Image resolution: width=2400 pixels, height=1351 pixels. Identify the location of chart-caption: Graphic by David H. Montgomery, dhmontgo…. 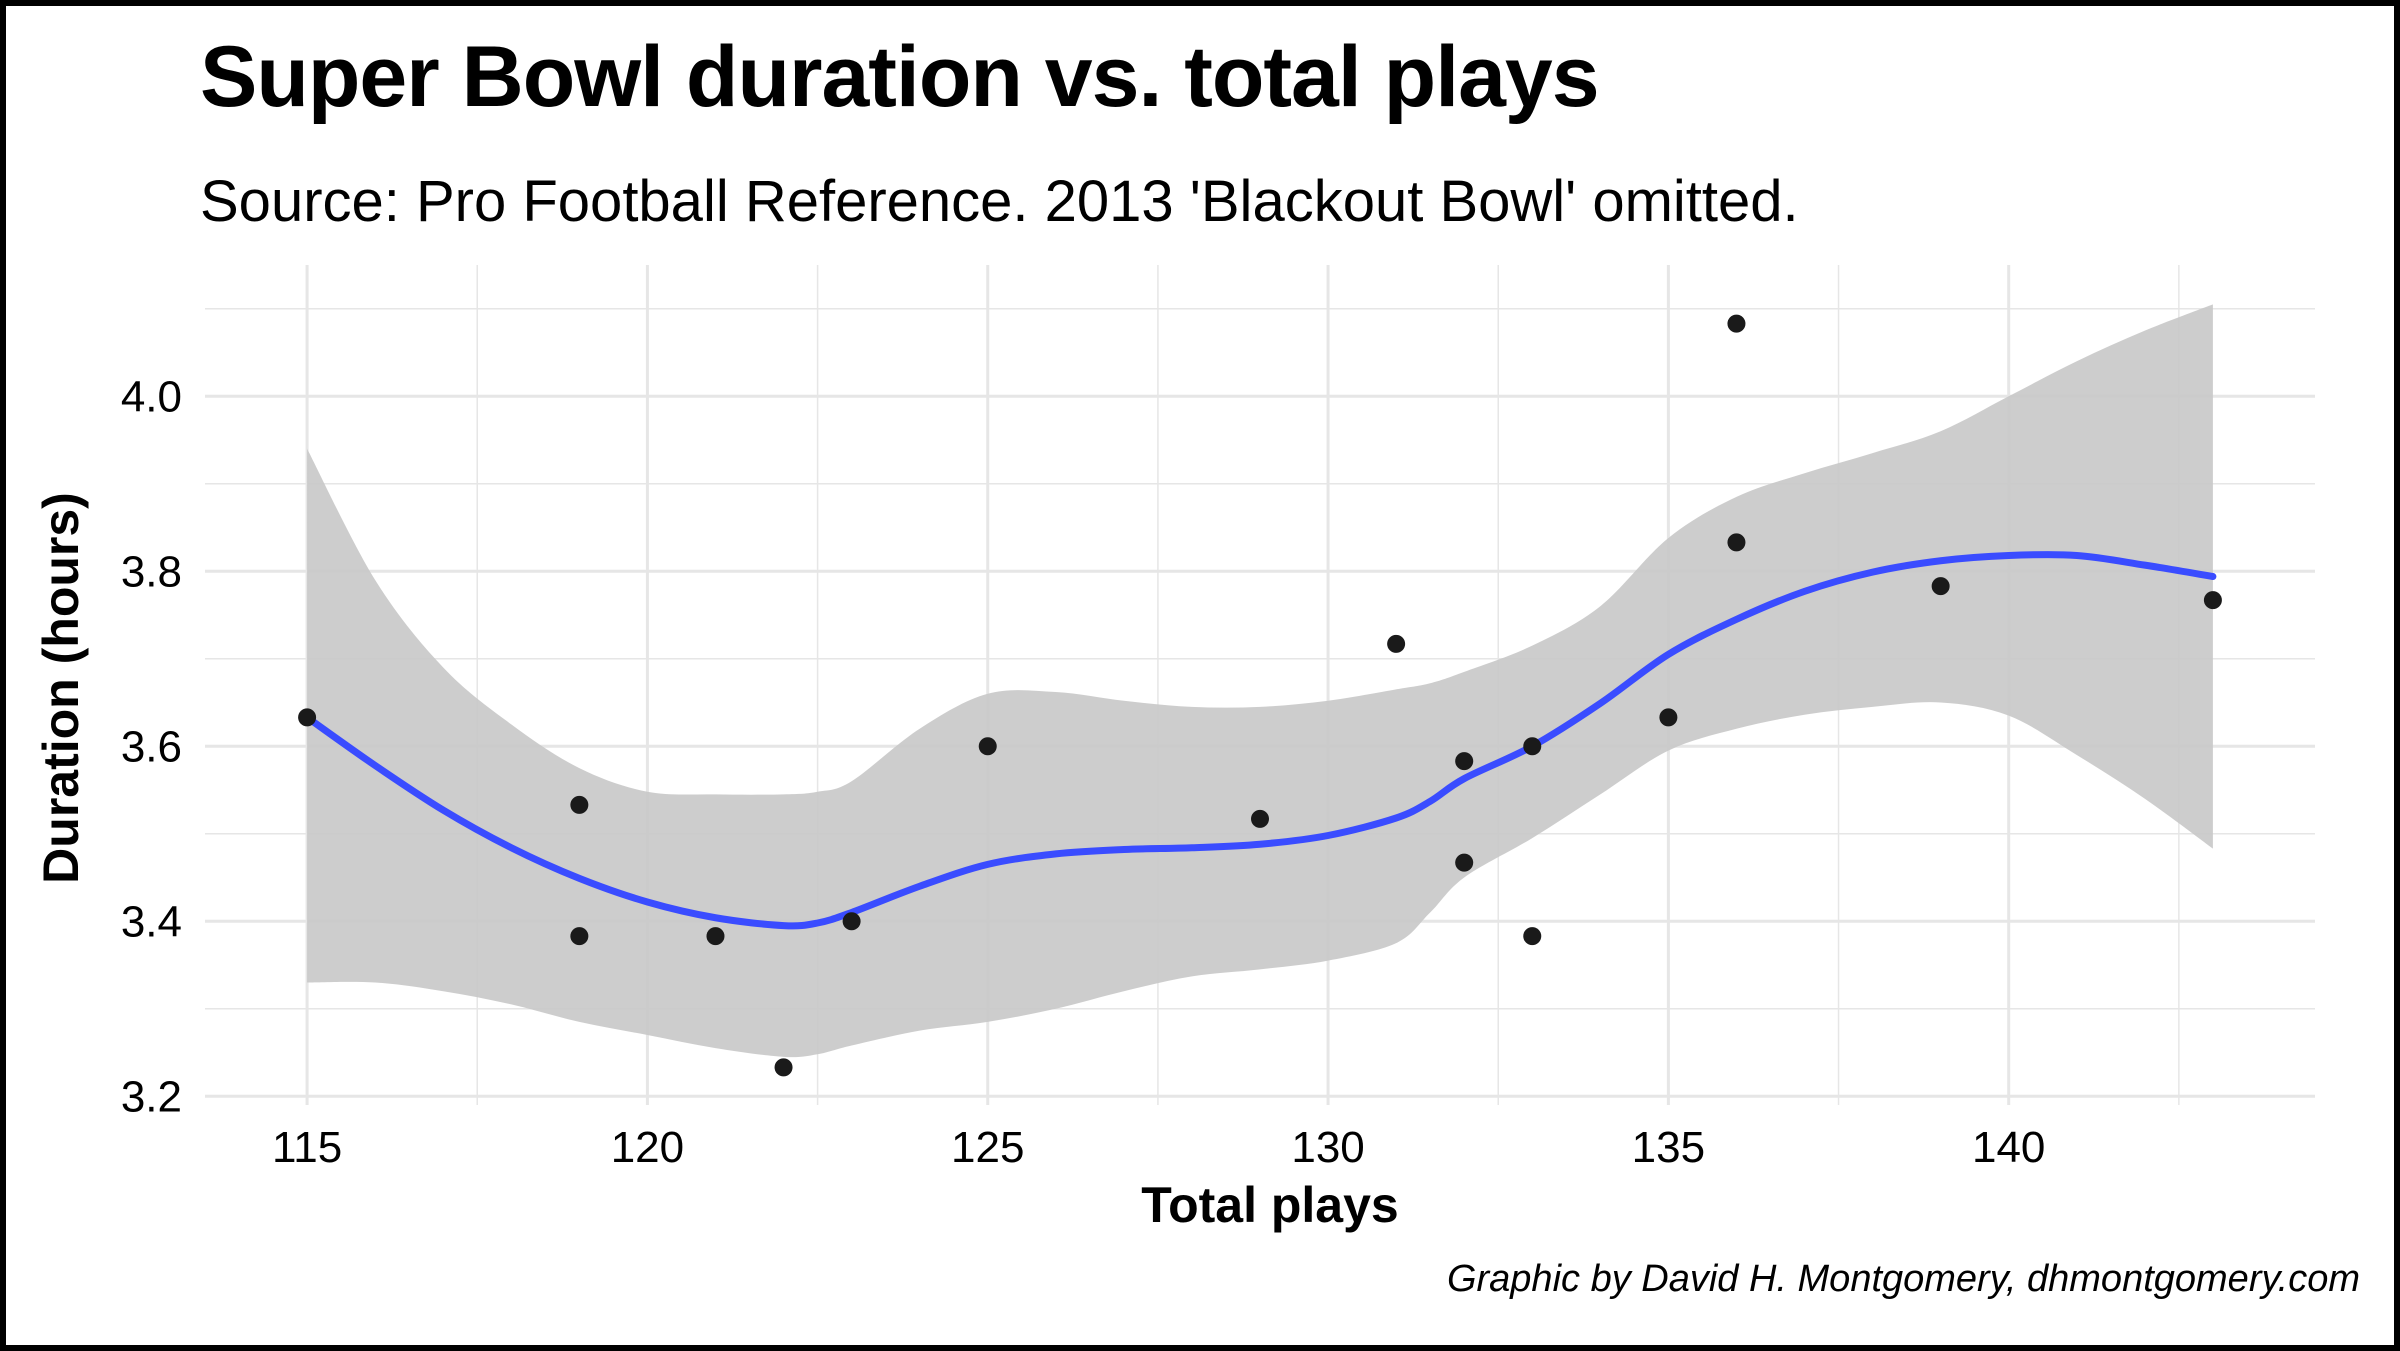
(1903, 1279).